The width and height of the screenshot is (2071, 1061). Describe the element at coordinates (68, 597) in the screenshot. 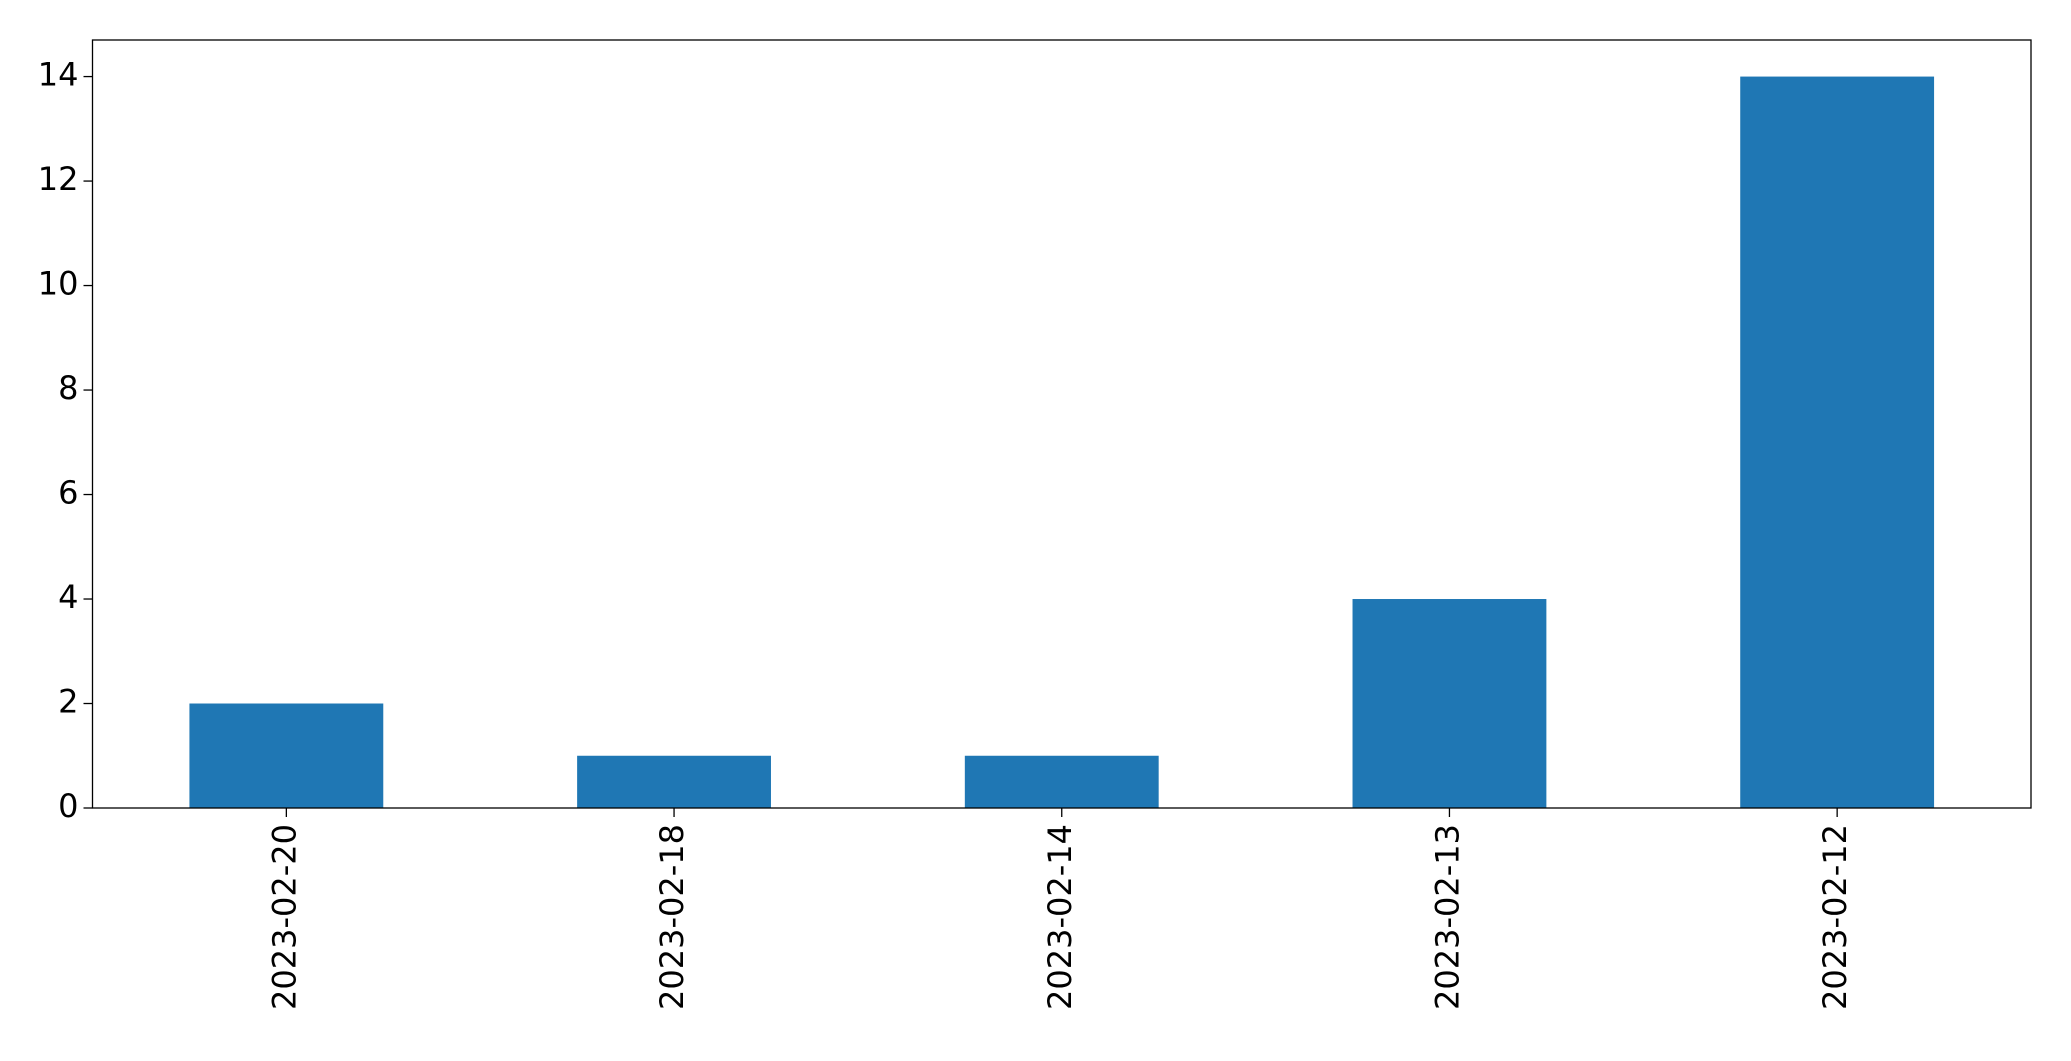

I see `y-tick-label: 4` at that location.